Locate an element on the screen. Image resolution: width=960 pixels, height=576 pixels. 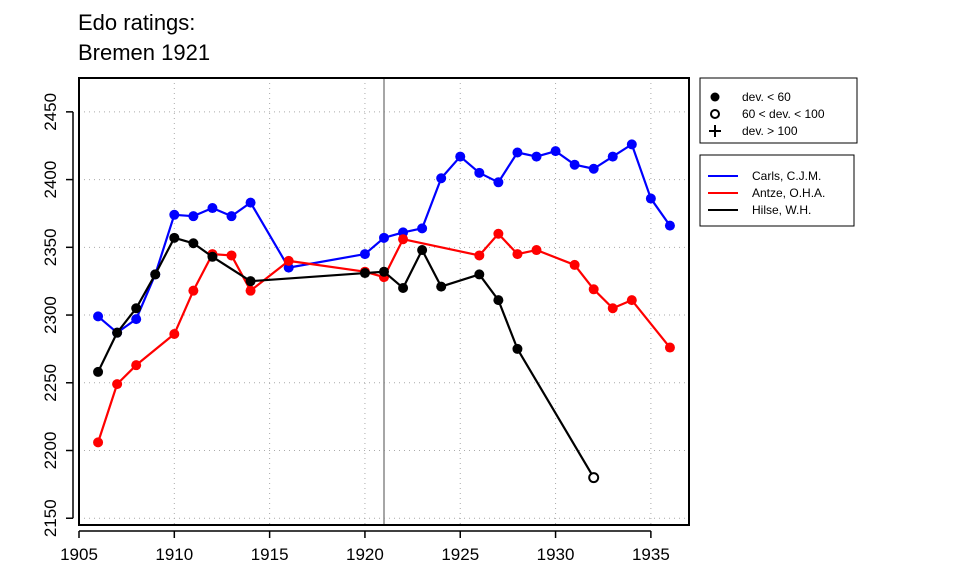
legend-filled-circle is located at coordinates (715, 97).